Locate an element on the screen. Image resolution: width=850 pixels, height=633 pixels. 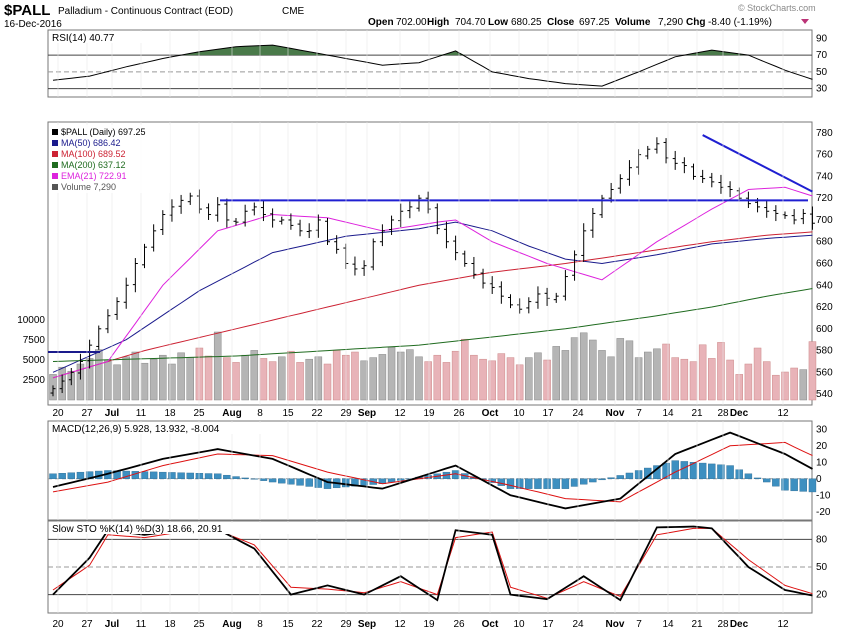
x-tick-label: 29 is located at coordinates (346, 413).